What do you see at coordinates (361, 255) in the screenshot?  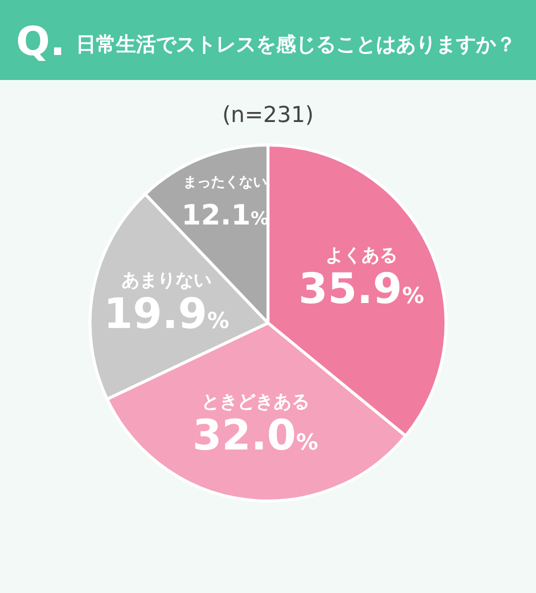 I see `slice-label: よくある` at bounding box center [361, 255].